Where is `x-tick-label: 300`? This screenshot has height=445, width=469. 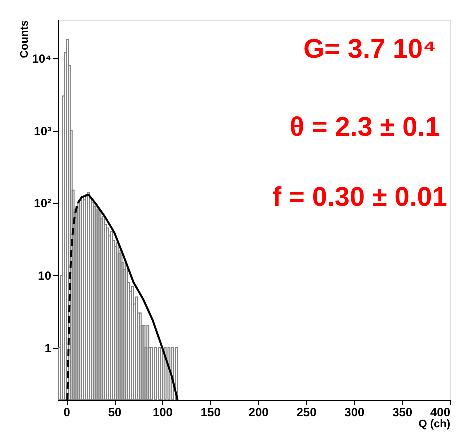
x-tick-label: 300 is located at coordinates (354, 413).